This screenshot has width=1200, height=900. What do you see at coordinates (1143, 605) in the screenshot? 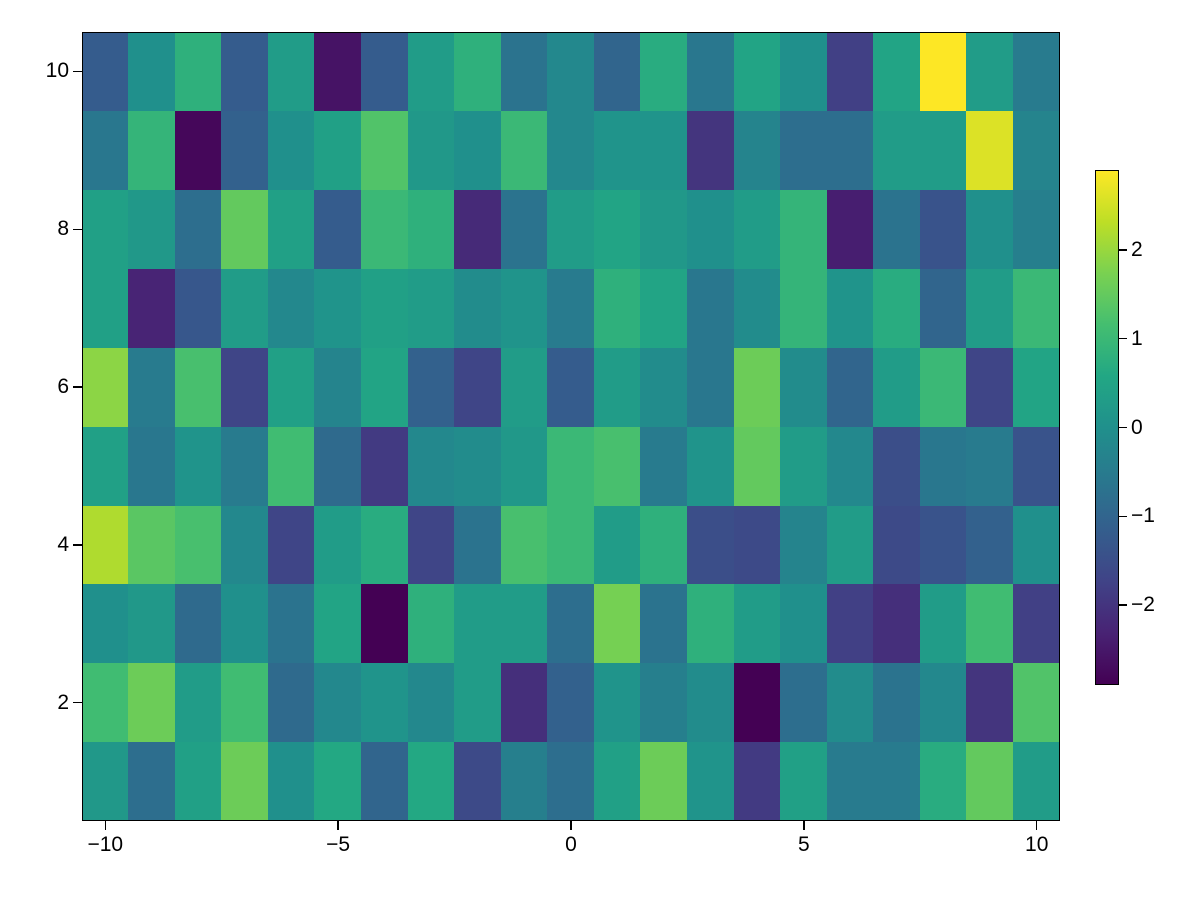
I see `colorbar-tick-label: −2` at bounding box center [1143, 605].